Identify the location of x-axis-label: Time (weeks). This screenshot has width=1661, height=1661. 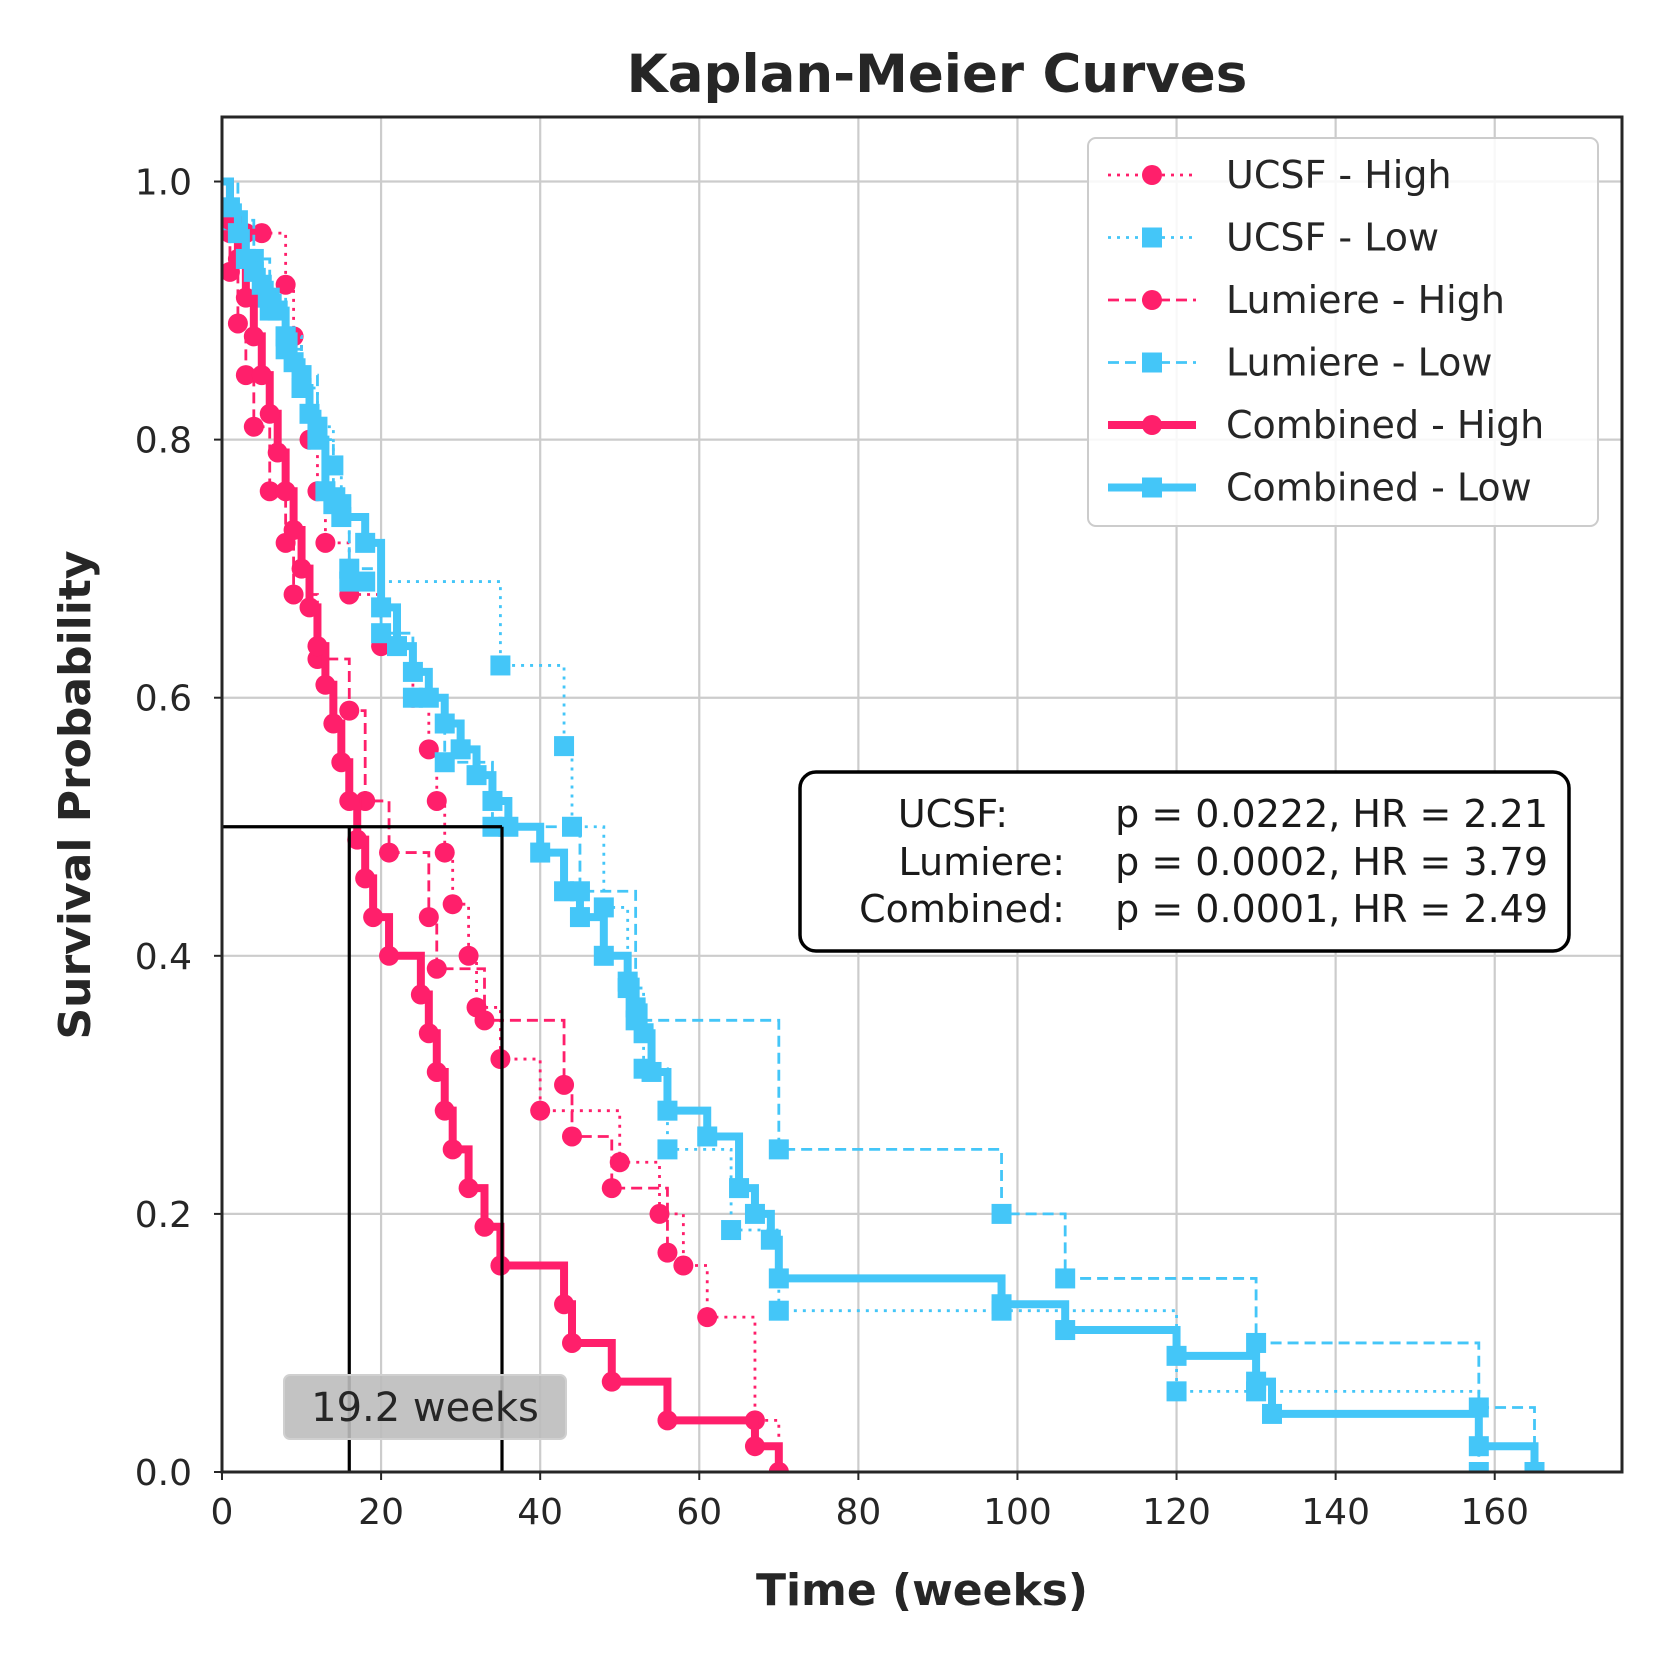
(922, 1590).